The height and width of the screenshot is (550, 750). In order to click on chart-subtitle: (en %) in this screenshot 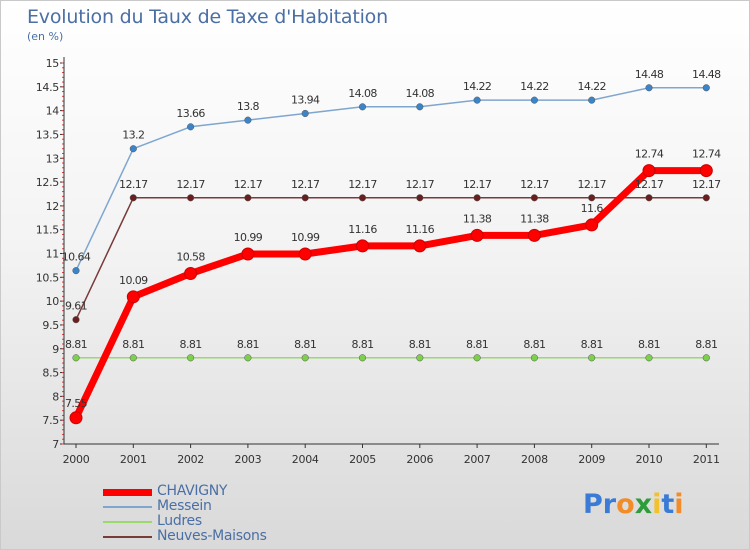, I will do `click(45, 36)`.